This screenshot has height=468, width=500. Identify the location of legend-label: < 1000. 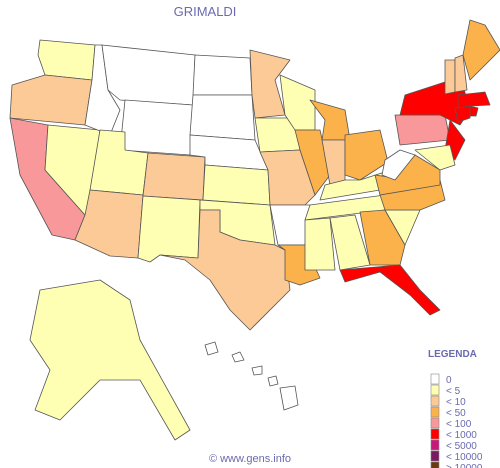
(461, 435).